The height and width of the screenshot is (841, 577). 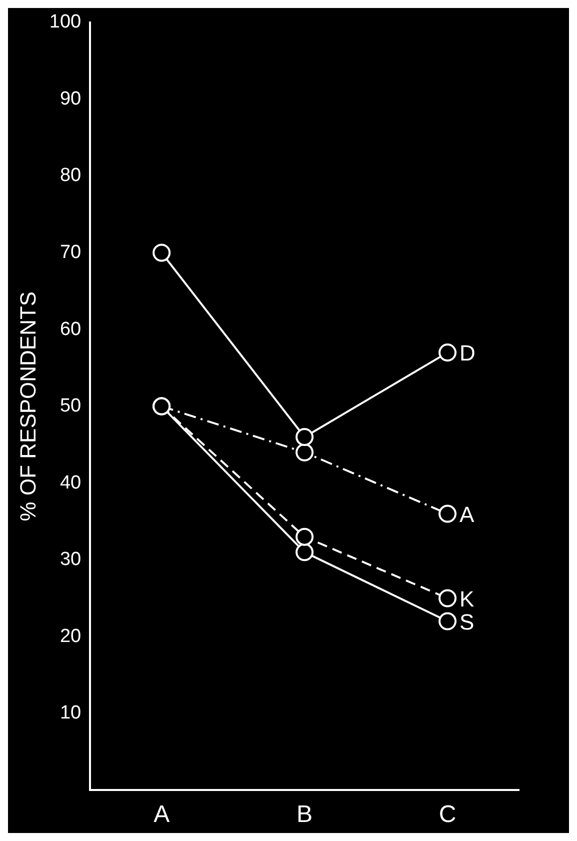 What do you see at coordinates (71, 175) in the screenshot?
I see `y-tick-label: 80` at bounding box center [71, 175].